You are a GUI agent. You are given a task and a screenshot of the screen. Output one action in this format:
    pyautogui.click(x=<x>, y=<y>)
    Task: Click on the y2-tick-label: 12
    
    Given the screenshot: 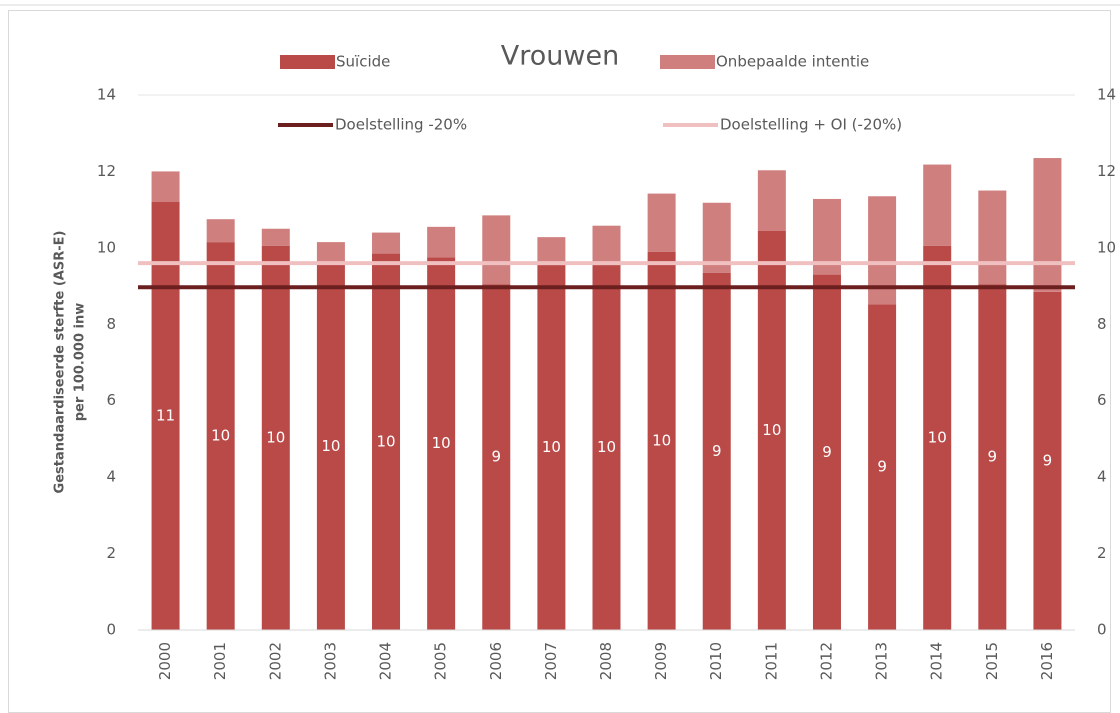 What is the action you would take?
    pyautogui.click(x=1106, y=171)
    